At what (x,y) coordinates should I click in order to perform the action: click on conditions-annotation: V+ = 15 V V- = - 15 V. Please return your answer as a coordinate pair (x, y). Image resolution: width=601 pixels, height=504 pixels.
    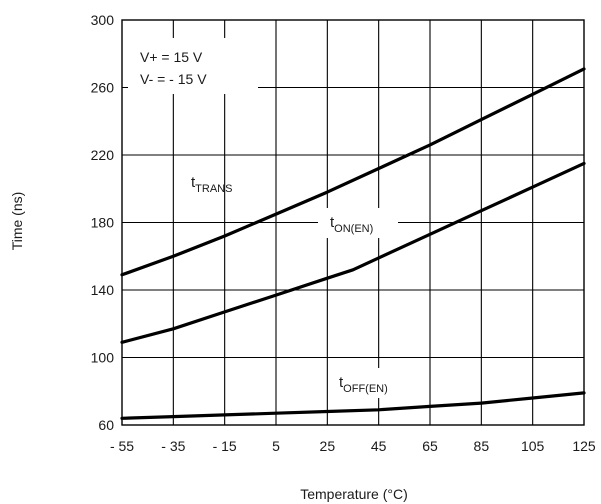
    Looking at the image, I should click on (193, 66).